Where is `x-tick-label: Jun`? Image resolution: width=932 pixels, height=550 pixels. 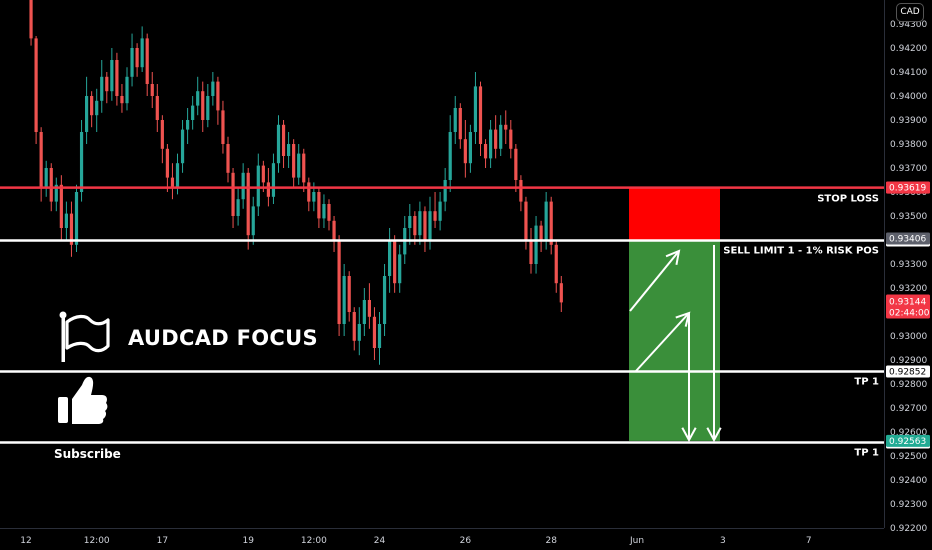
x-tick-label: Jun is located at coordinates (636, 541).